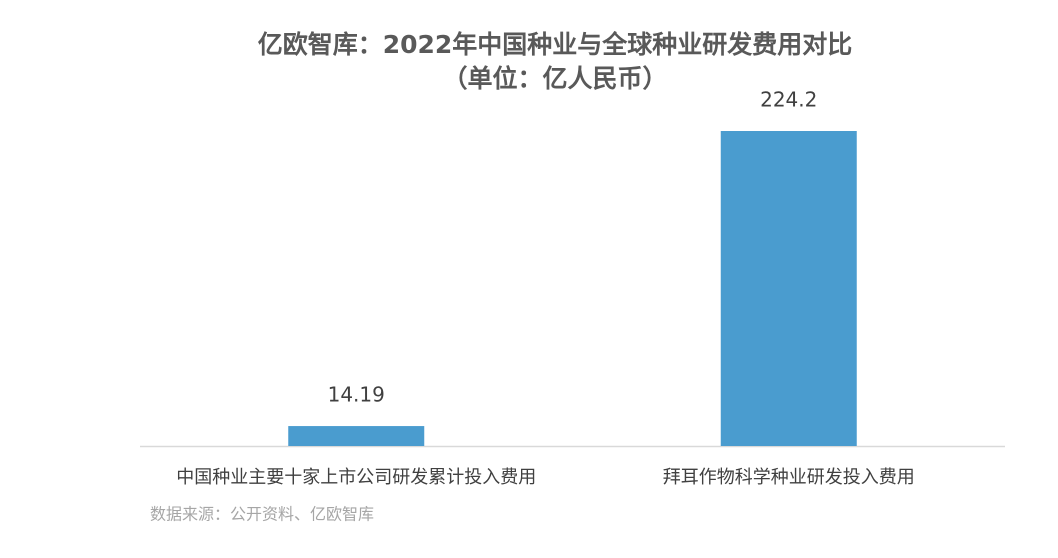 The height and width of the screenshot is (558, 1058). Describe the element at coordinates (262, 514) in the screenshot. I see `source-note: 数据来源：公开资料、亿欧智库` at that location.